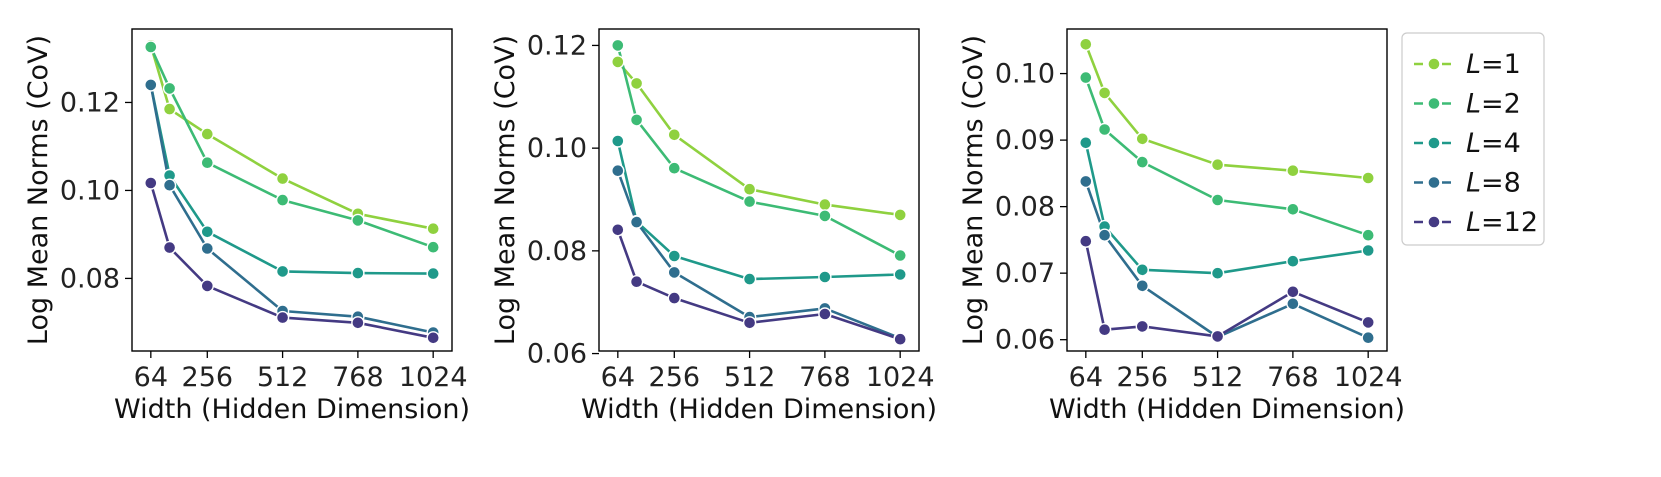 This screenshot has width=1661, height=477. Describe the element at coordinates (1501, 183) in the screenshot. I see `legend-label-value: =8` at that location.